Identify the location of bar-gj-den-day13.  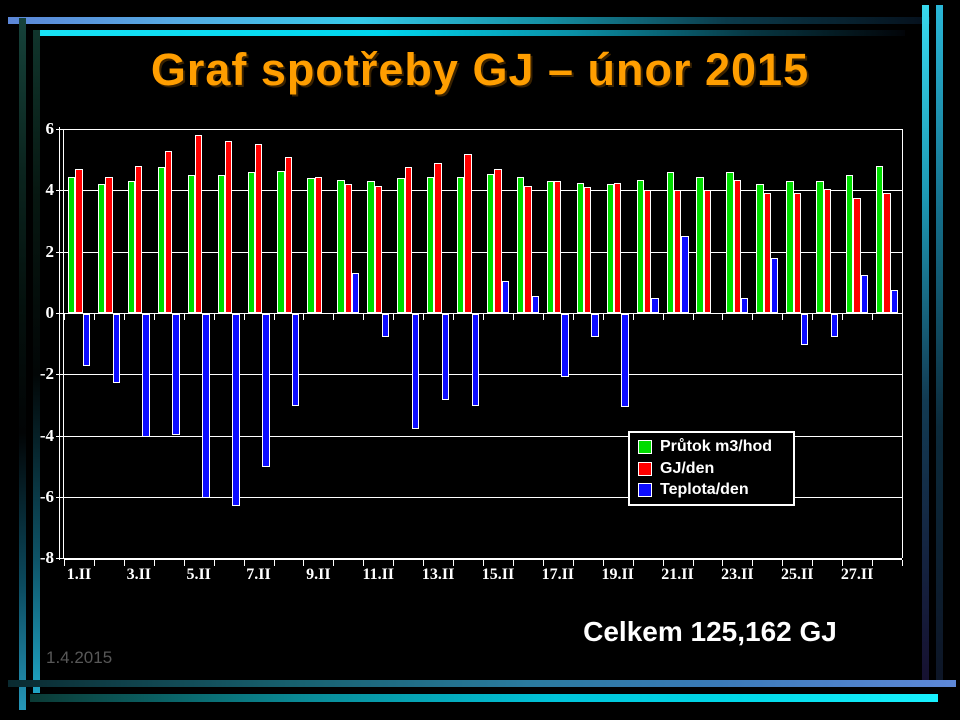
(438, 237).